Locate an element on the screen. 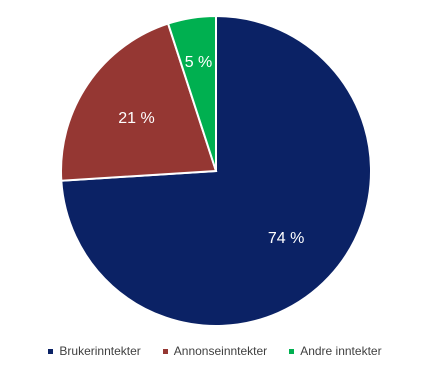 This screenshot has height=368, width=430. pie-label-andre-inntekter: 5 % is located at coordinates (199, 62).